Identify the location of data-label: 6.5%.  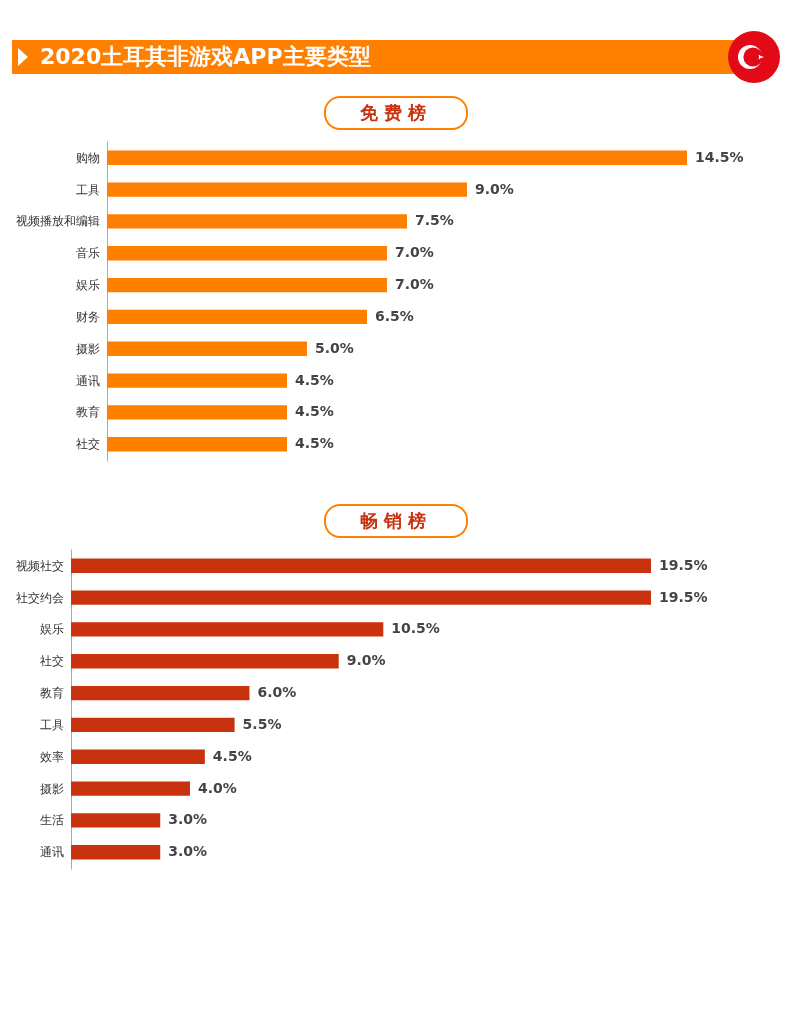
(394, 315).